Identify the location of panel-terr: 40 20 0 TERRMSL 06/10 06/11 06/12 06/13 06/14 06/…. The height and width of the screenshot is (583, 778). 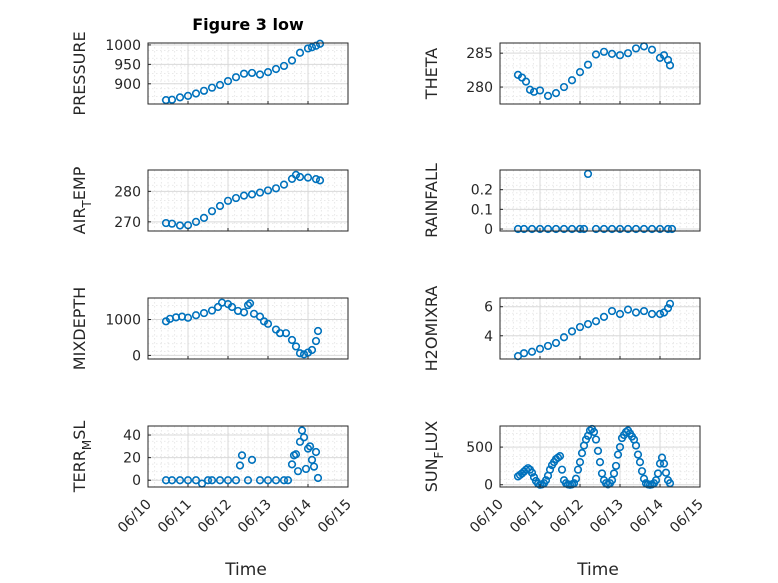
(212, 500).